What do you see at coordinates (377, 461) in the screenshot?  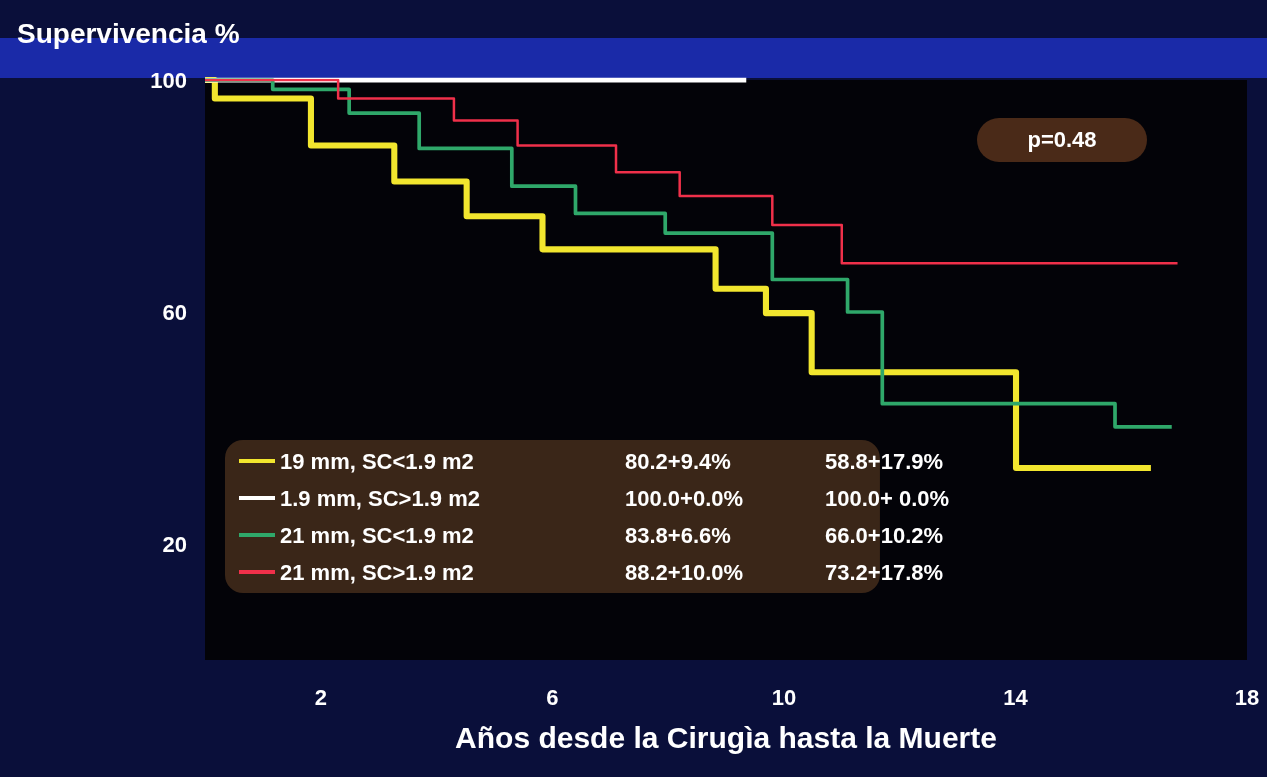 I see `legend-label: 19 mm, SC<1.9 m2` at bounding box center [377, 461].